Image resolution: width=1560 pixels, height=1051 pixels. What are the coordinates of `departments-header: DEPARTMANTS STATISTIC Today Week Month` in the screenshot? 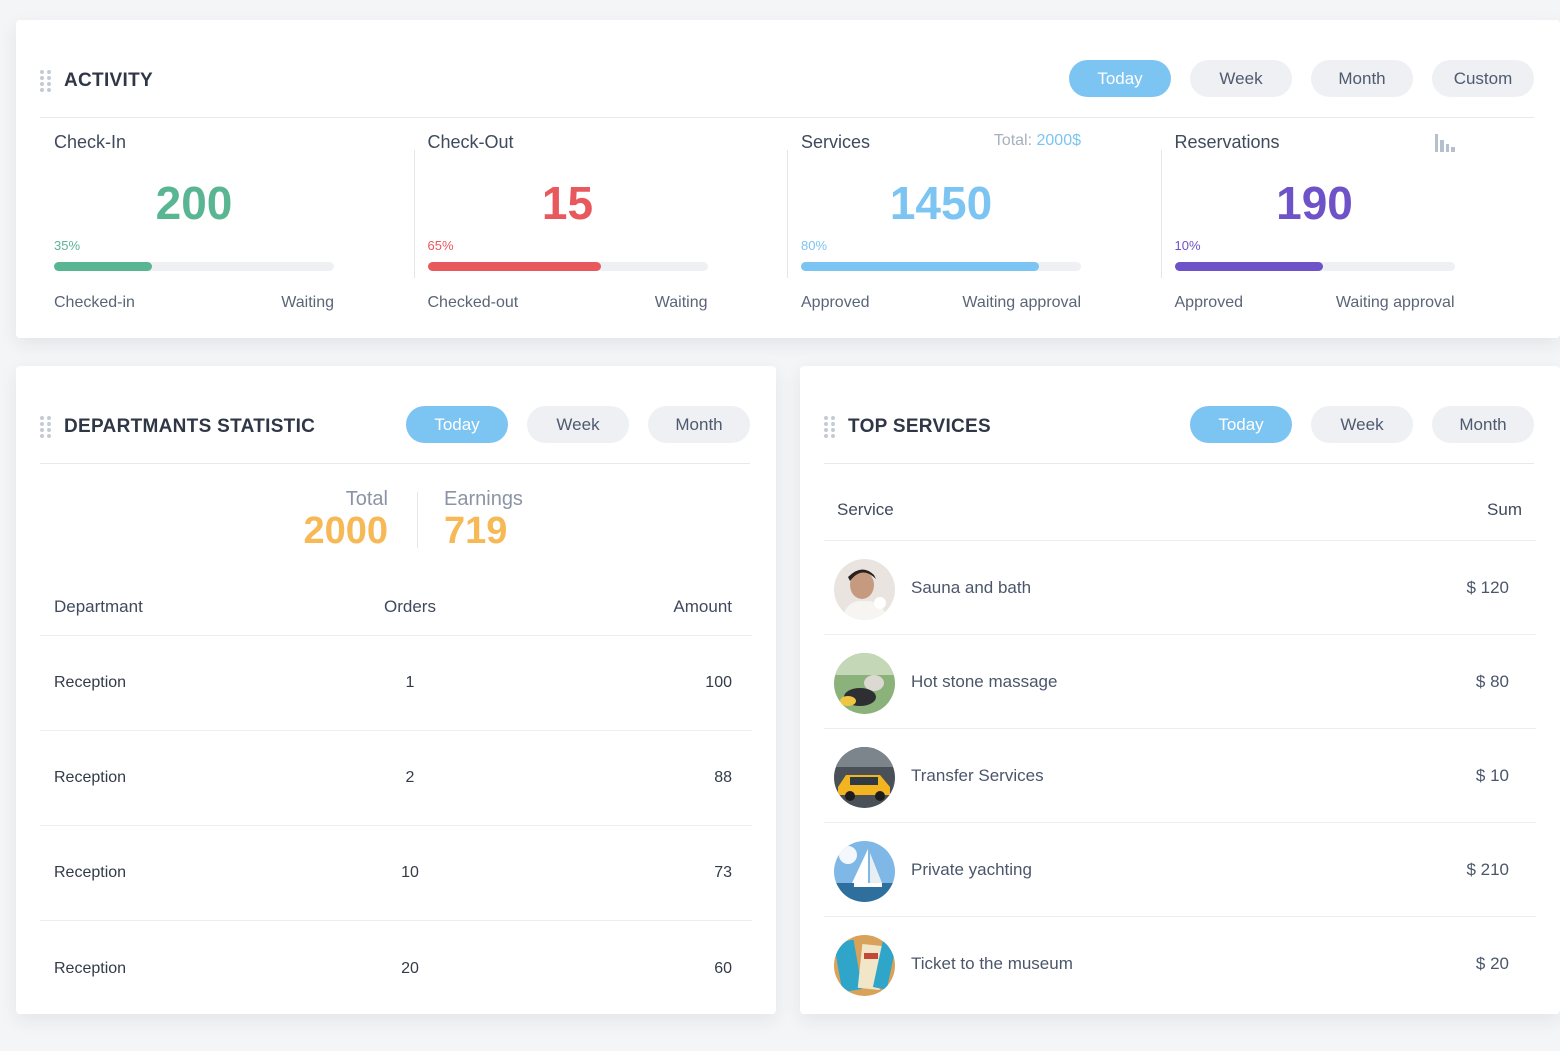 It's located at (395, 425).